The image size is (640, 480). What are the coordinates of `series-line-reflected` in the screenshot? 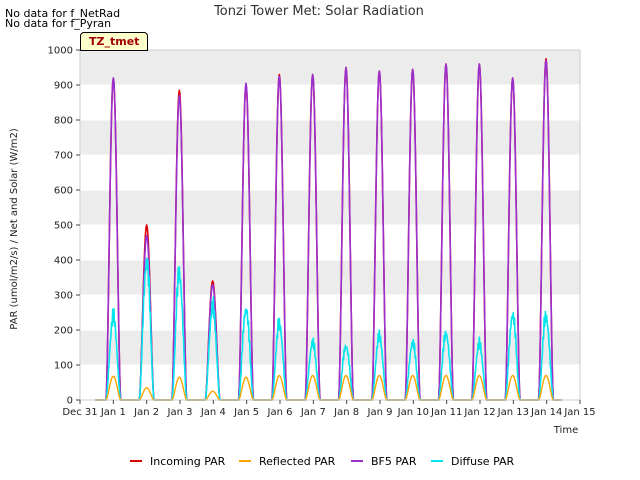 It's located at (328, 387).